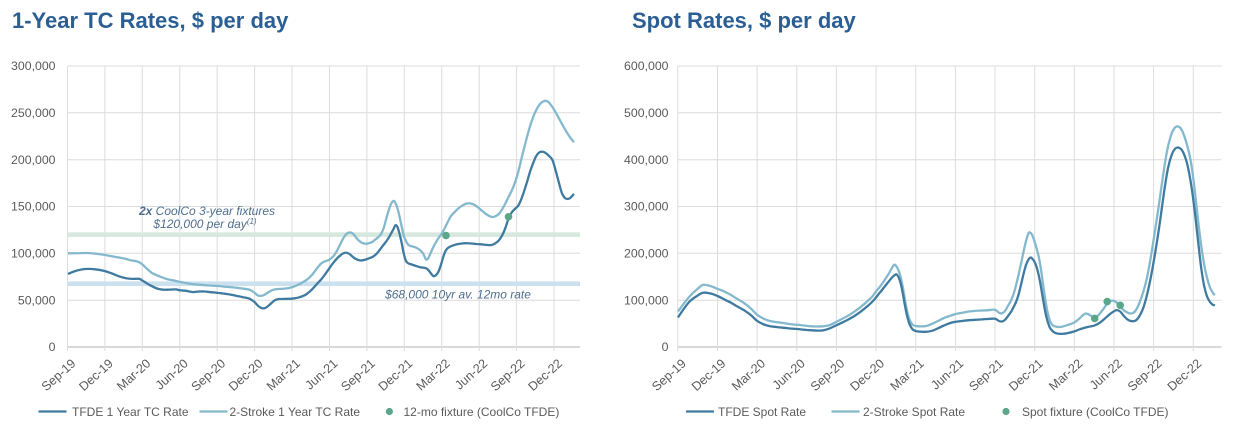 The width and height of the screenshot is (1238, 432). I want to click on svg-text: TFDE Spot Rate, so click(762, 412).